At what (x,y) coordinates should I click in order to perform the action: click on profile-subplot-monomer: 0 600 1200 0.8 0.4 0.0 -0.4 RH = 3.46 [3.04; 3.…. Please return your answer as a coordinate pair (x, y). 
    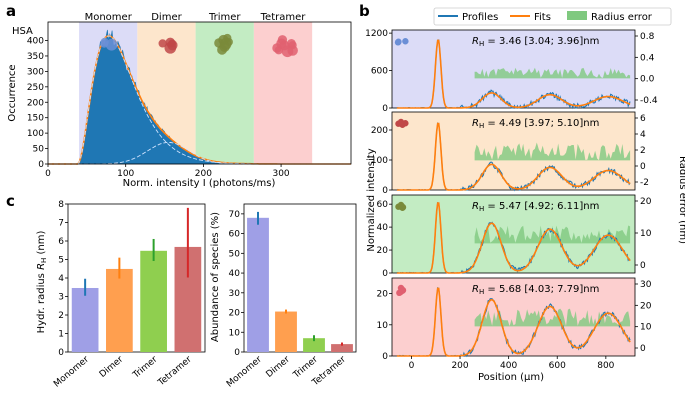
    Looking at the image, I should click on (511, 71).